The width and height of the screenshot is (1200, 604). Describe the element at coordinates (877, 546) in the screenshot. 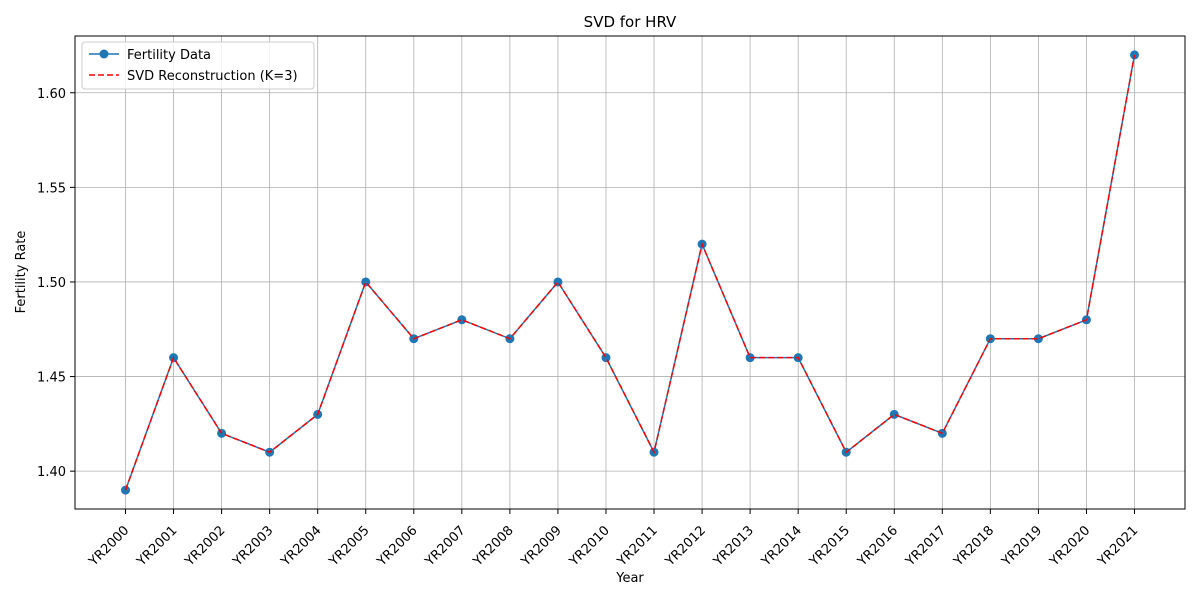

I see `x-tick-label: YR2016` at that location.